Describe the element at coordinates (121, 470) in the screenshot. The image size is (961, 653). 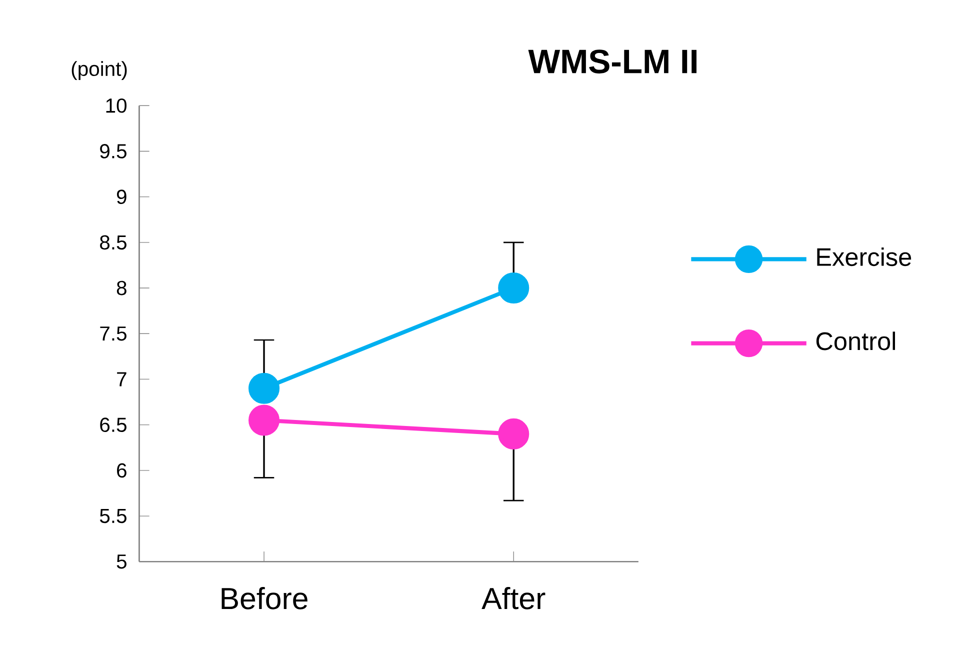
I see `y-tick-label: 6` at that location.